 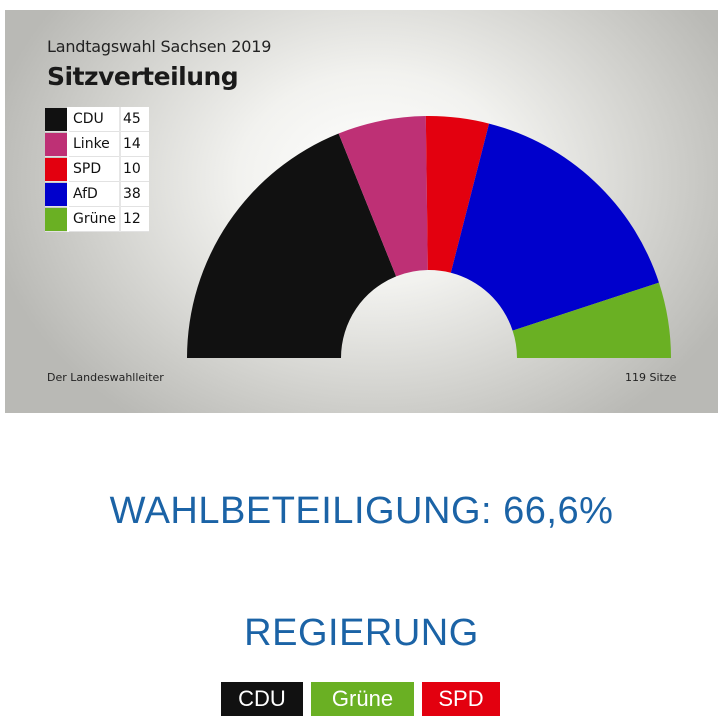 I want to click on legend-seat-count: 14, so click(x=134, y=144).